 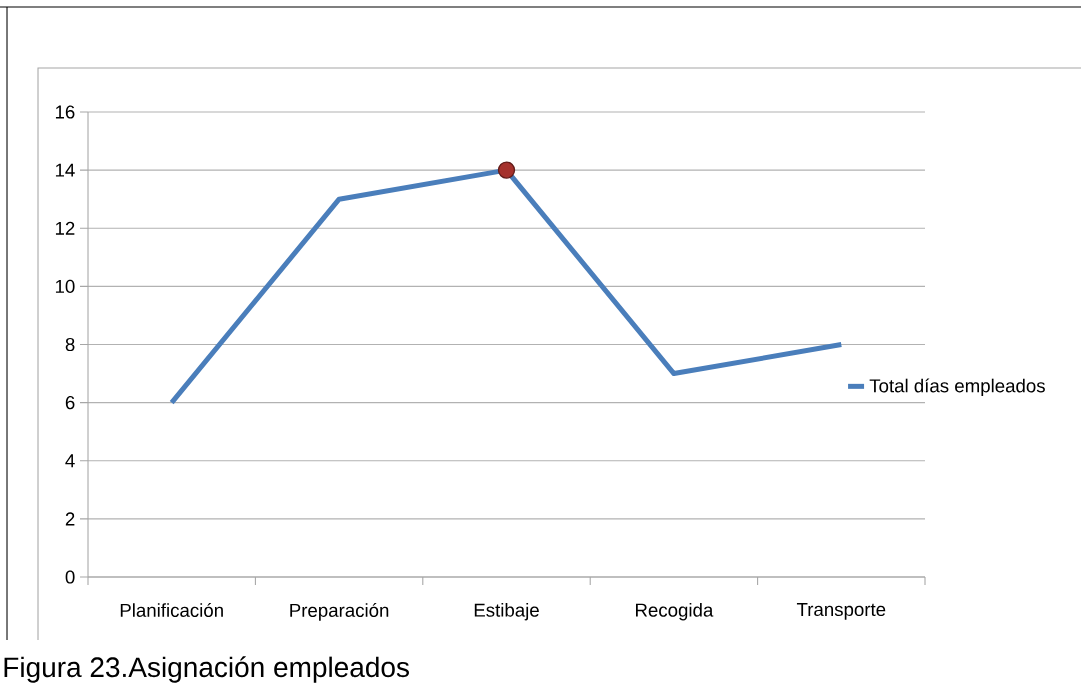 I want to click on y-tick-label: 2, so click(x=70, y=519).